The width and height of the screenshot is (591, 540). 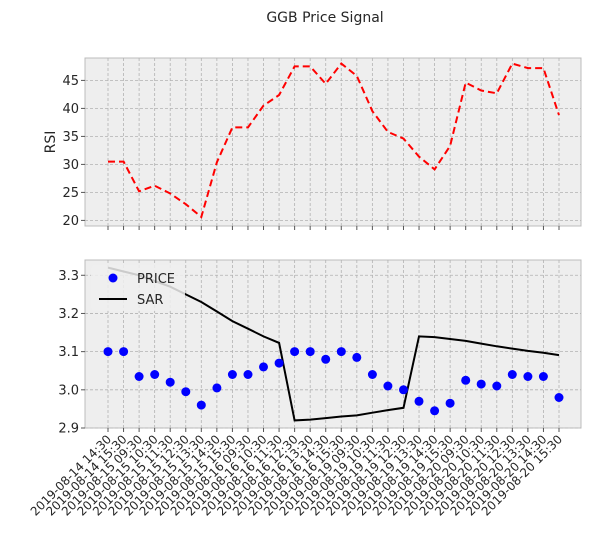 I want to click on y-tick-label: 40, so click(x=70, y=109).